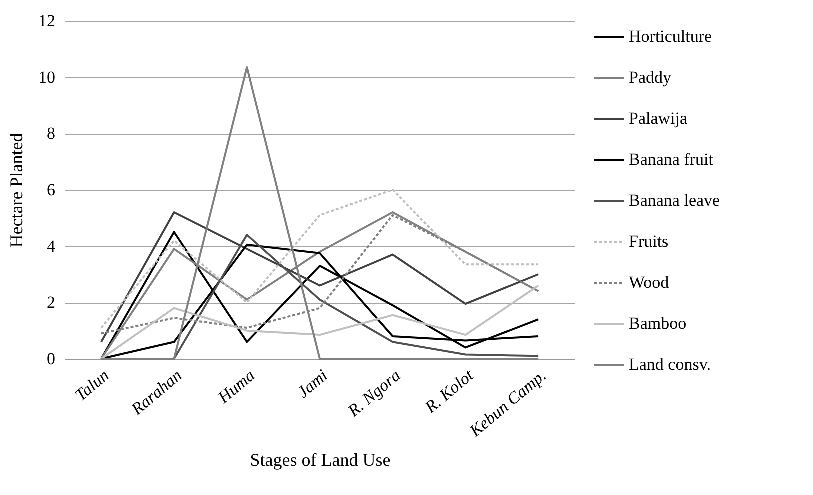 This screenshot has width=813, height=495. What do you see at coordinates (47, 21) in the screenshot?
I see `y-tick-label: 12` at bounding box center [47, 21].